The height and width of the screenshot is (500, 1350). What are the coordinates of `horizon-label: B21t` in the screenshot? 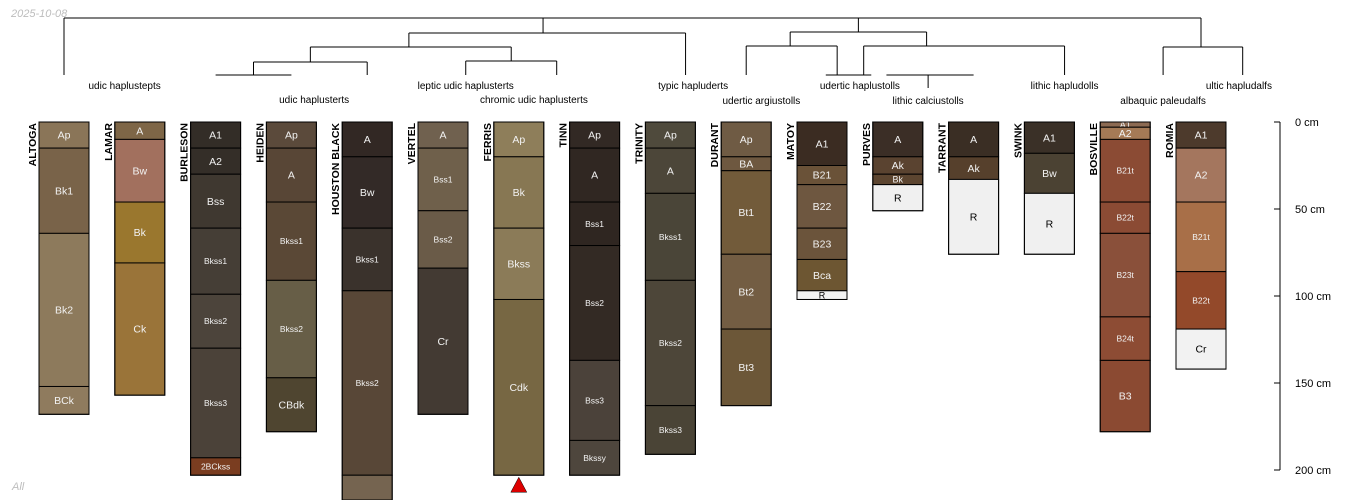 It's located at (1201, 237).